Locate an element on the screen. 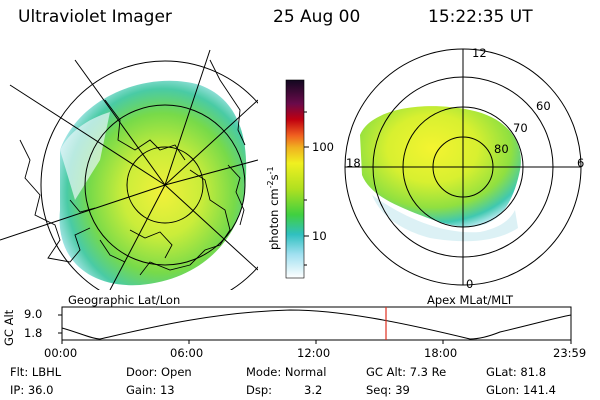 The height and width of the screenshot is (400, 600). status-dsp-label: Dsp: is located at coordinates (259, 390).